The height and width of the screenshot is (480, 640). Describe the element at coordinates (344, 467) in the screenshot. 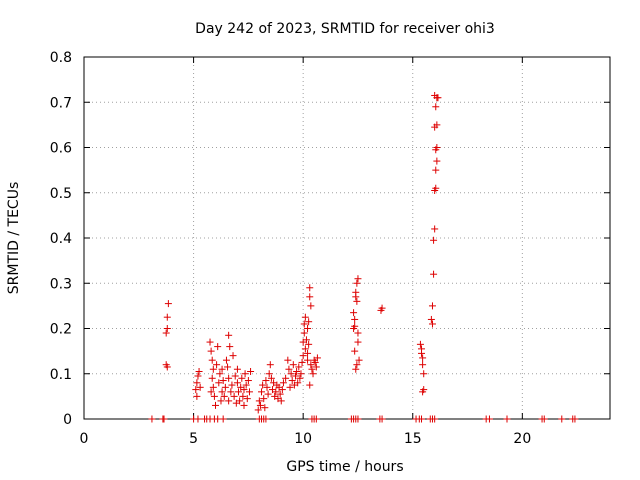

I see `x-axis-title: GPS time / hours` at that location.